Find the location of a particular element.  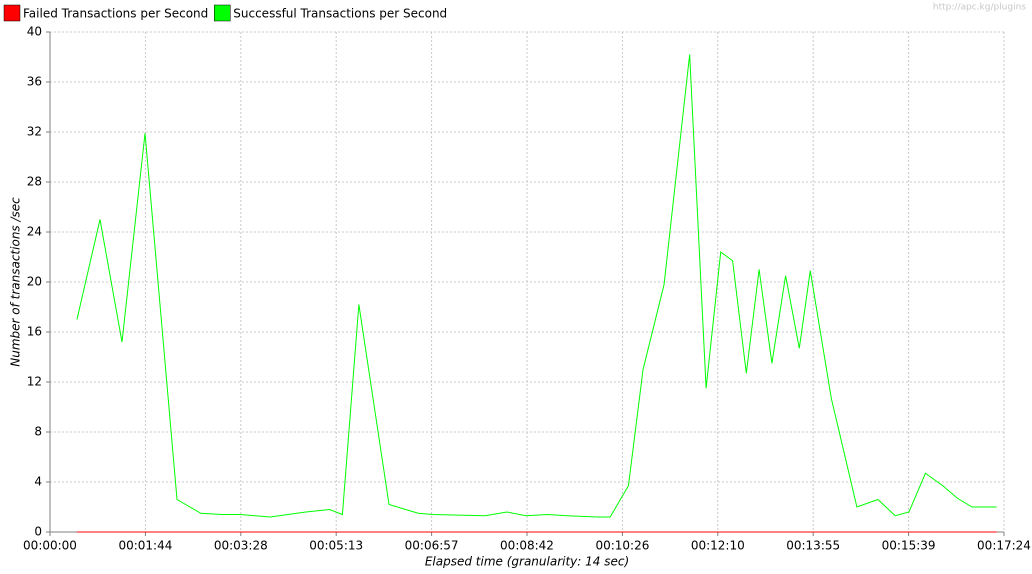

y-tick-label: 0 is located at coordinates (38, 532).